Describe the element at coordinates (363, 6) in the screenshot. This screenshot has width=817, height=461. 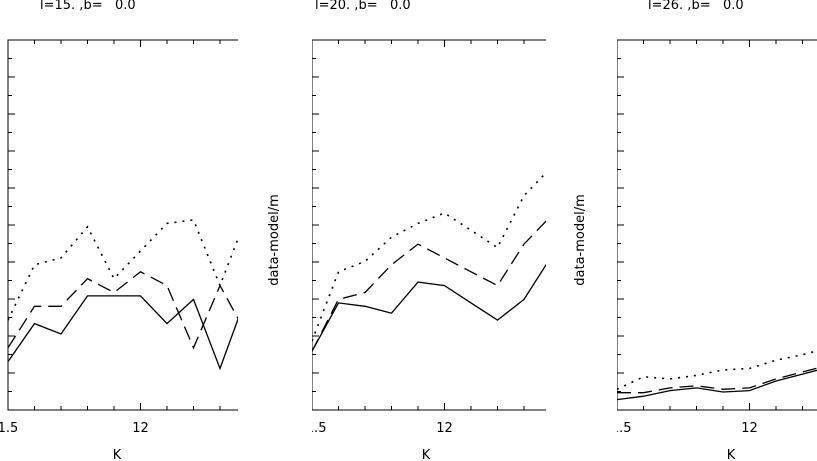
I see `panel-title: l=20. ,b= 0.0` at that location.